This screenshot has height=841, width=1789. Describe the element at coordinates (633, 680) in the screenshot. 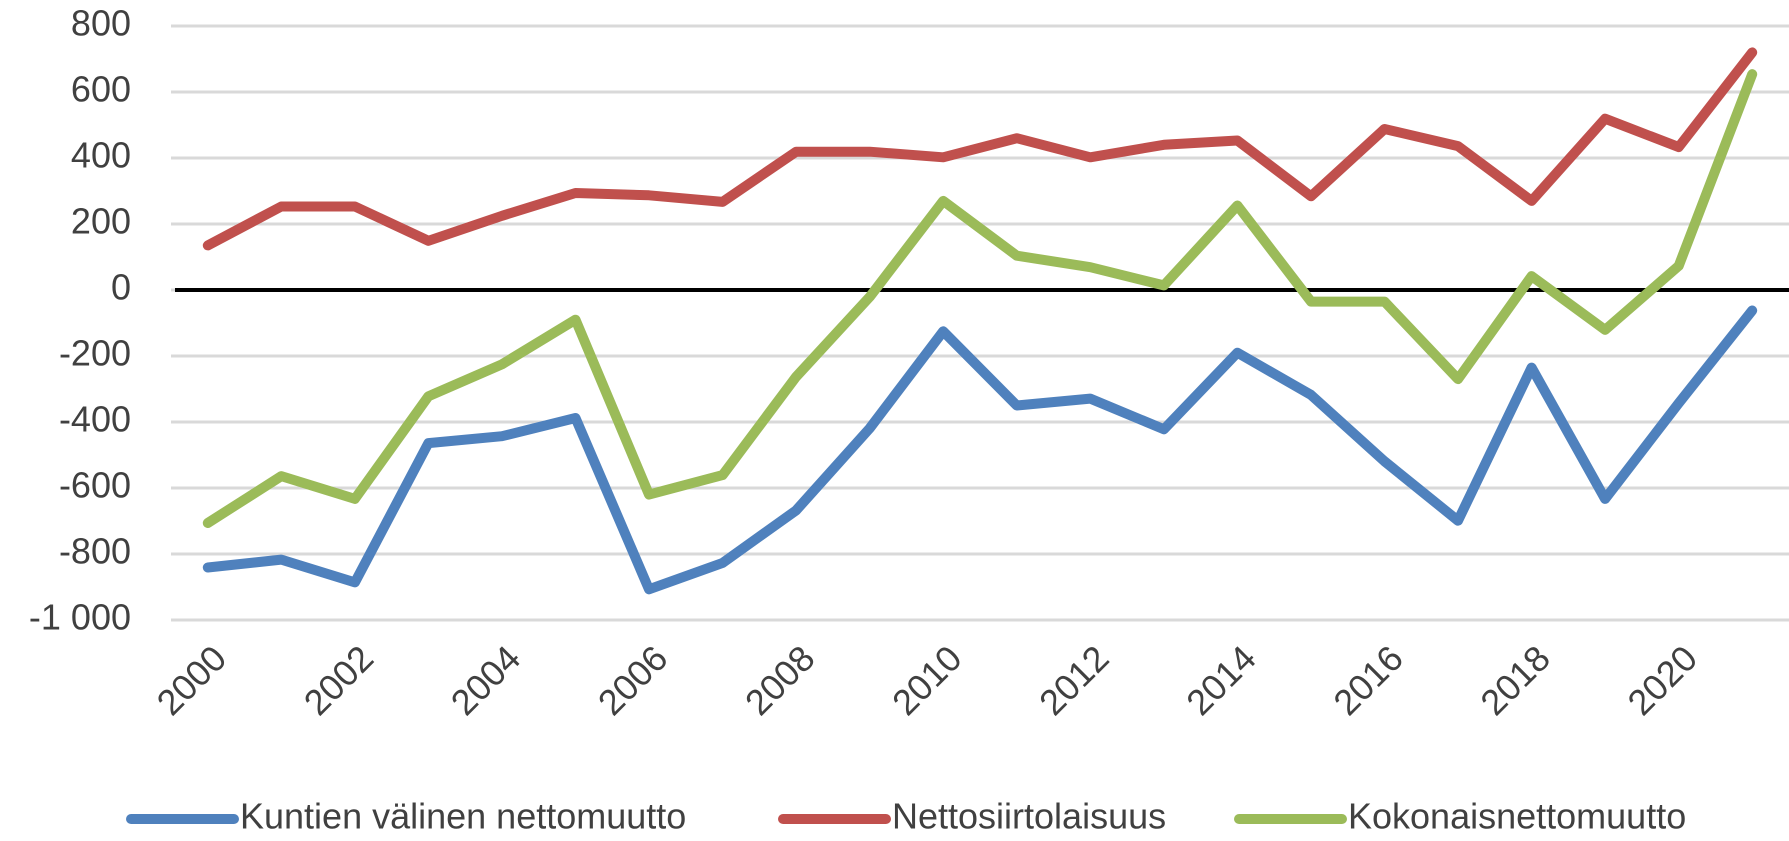

I see `x-tick-label: 2006` at that location.